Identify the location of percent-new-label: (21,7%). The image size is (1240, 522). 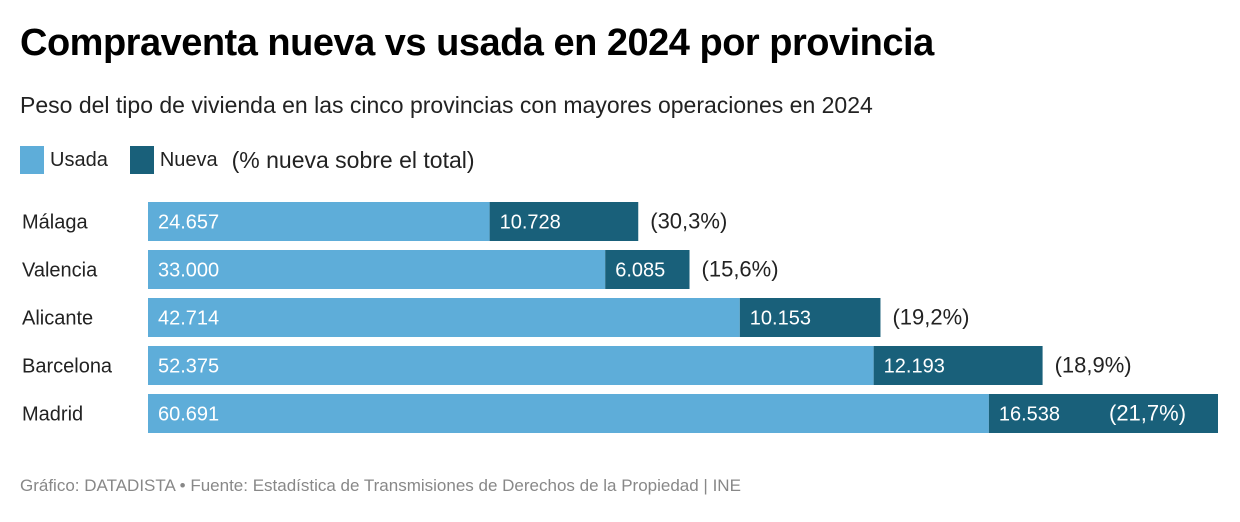
(1147, 413).